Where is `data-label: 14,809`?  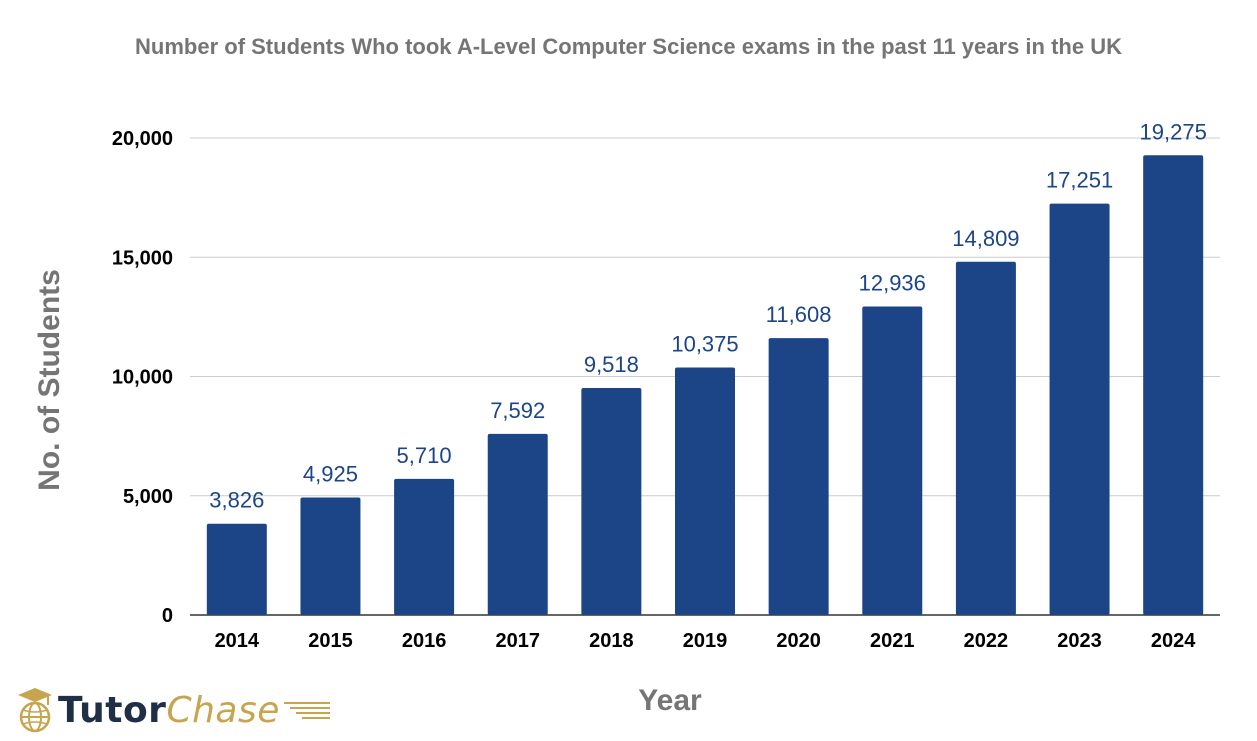
data-label: 14,809 is located at coordinates (985, 238).